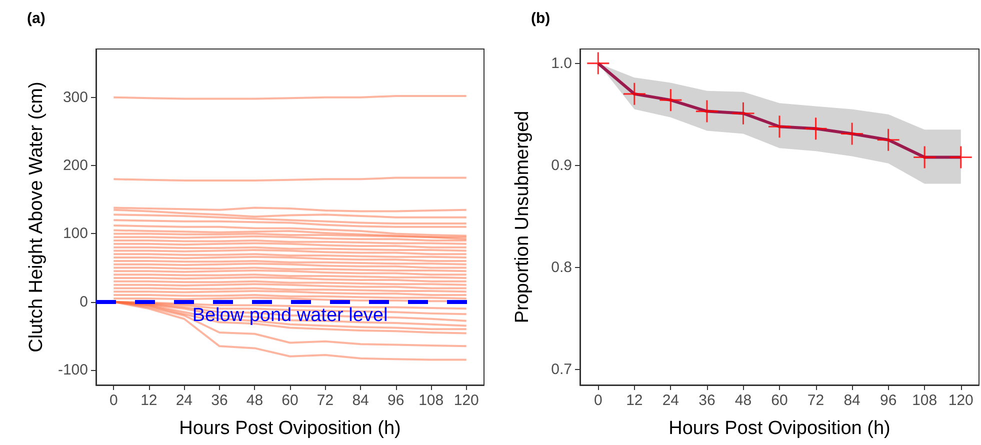  What do you see at coordinates (75, 165) in the screenshot?
I see `y-tick-label: 200` at bounding box center [75, 165].